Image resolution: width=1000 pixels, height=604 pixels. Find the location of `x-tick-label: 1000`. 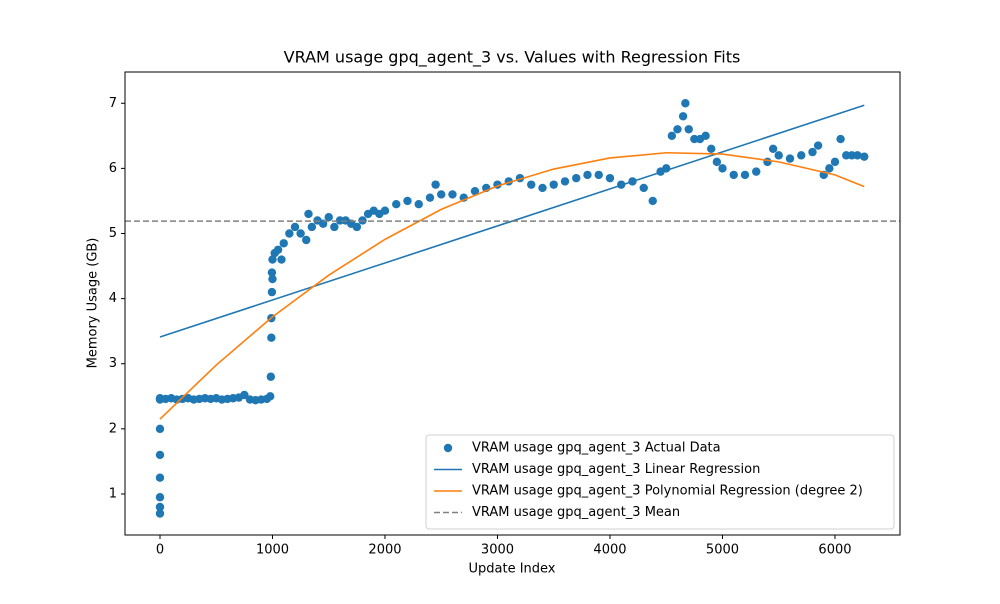

x-tick-label: 1000 is located at coordinates (272, 550).